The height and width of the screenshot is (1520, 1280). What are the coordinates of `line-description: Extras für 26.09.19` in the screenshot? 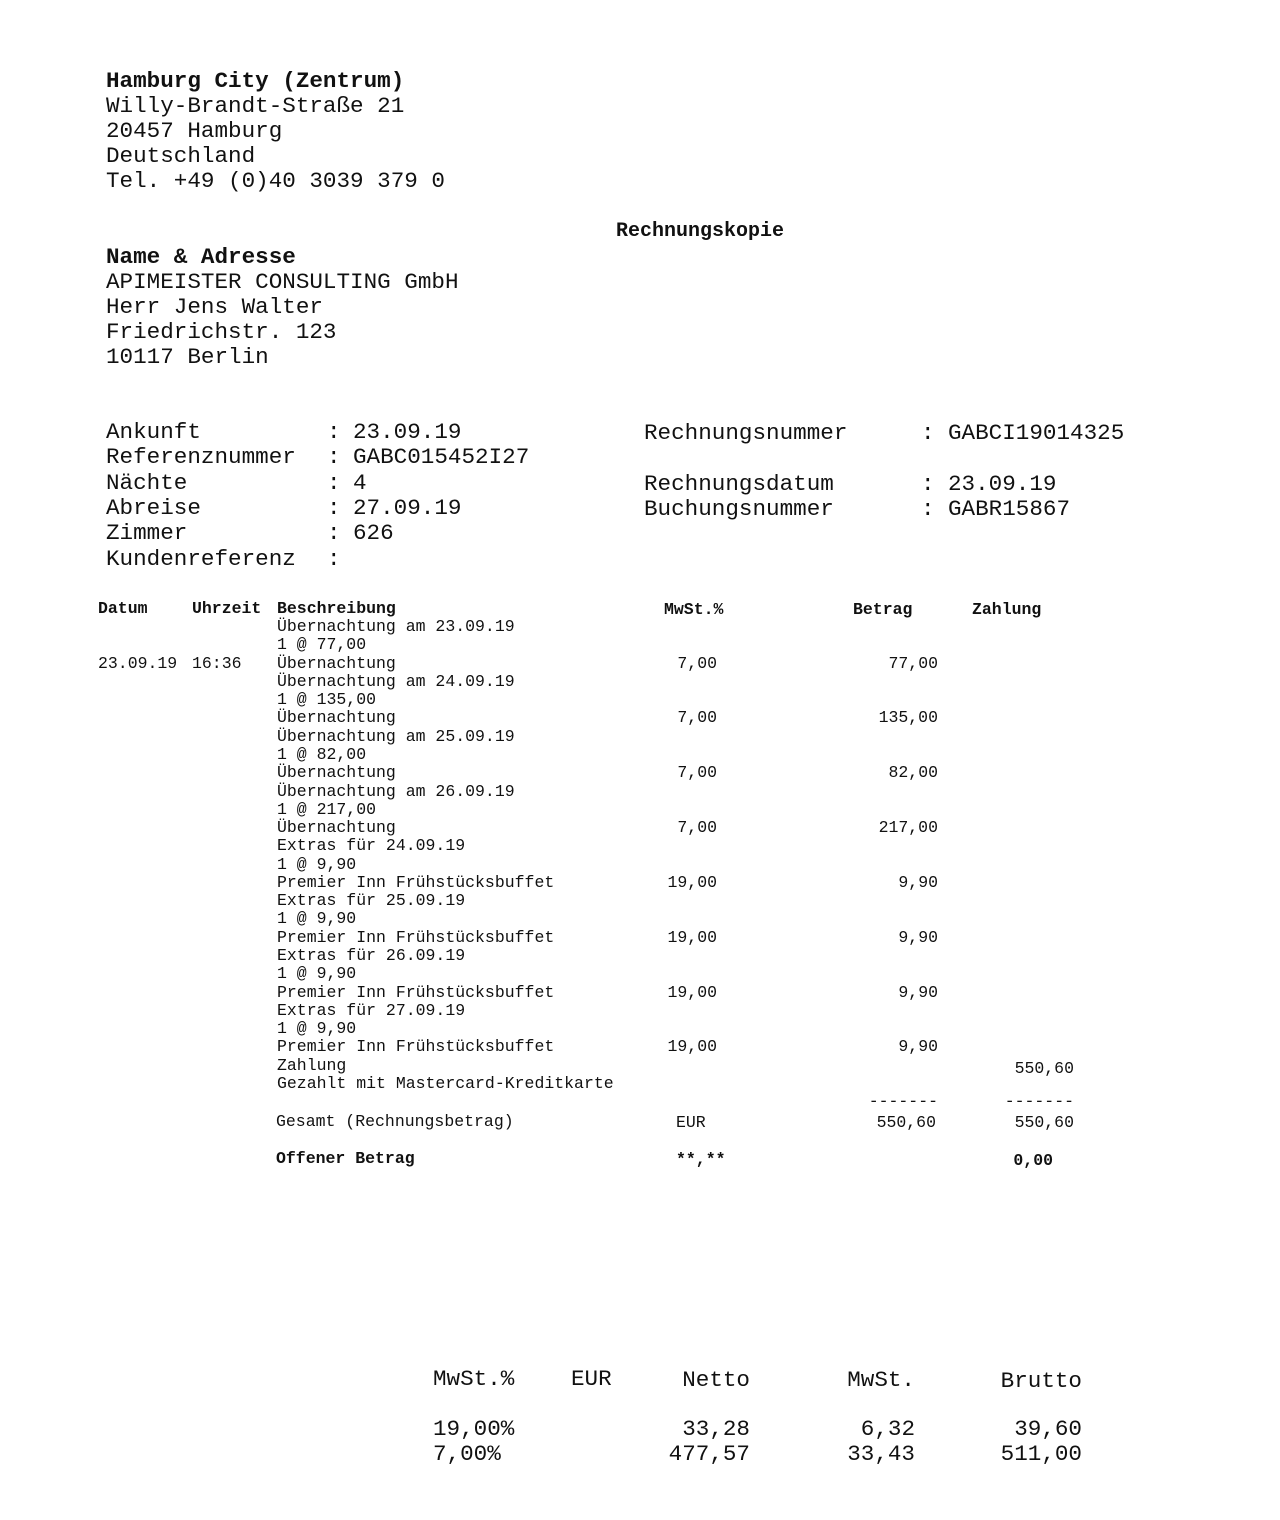 It's located at (371, 956).